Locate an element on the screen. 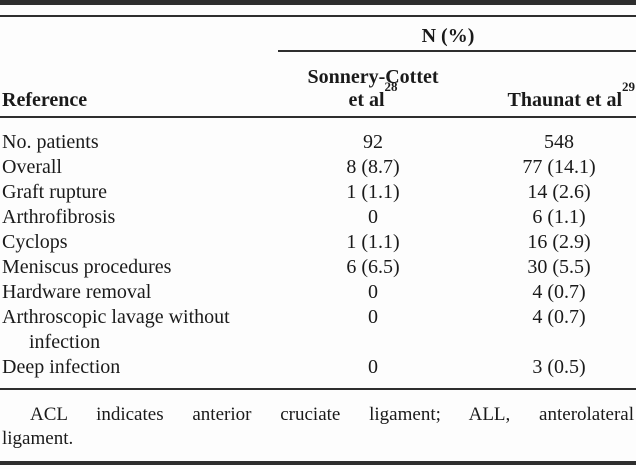  top-thin-rule is located at coordinates (318, 16).